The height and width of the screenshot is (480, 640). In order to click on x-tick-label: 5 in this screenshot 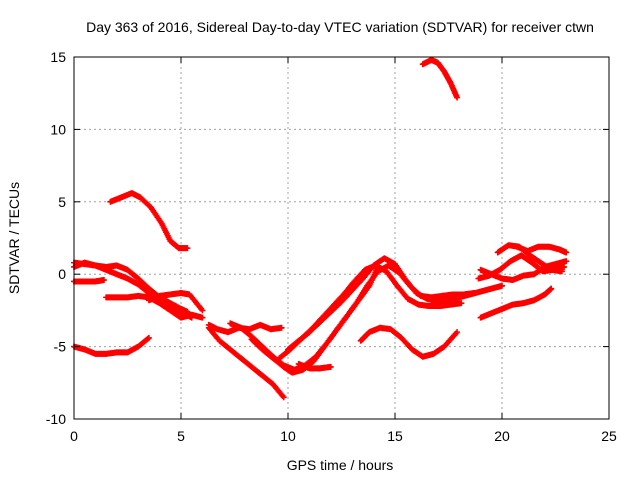, I will do `click(181, 436)`.